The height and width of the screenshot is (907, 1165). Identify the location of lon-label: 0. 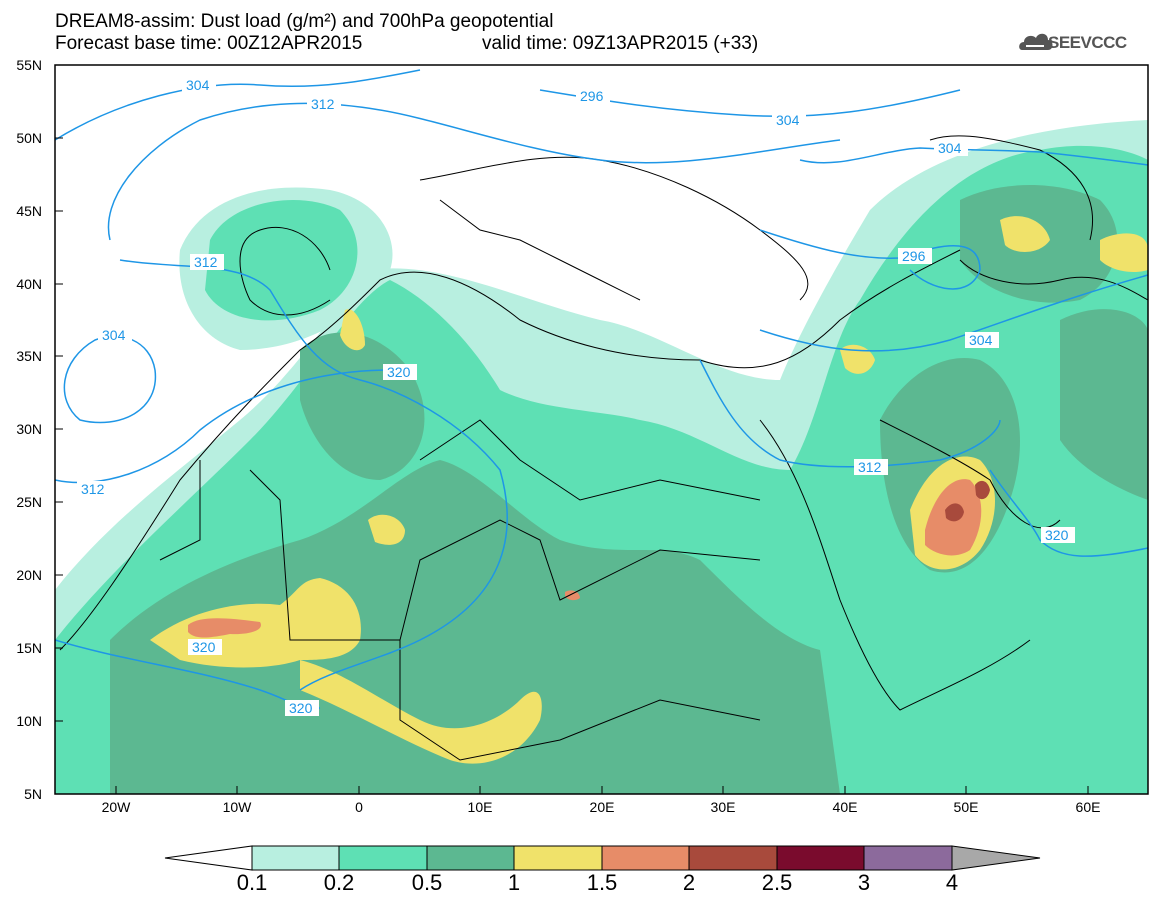
(359, 807).